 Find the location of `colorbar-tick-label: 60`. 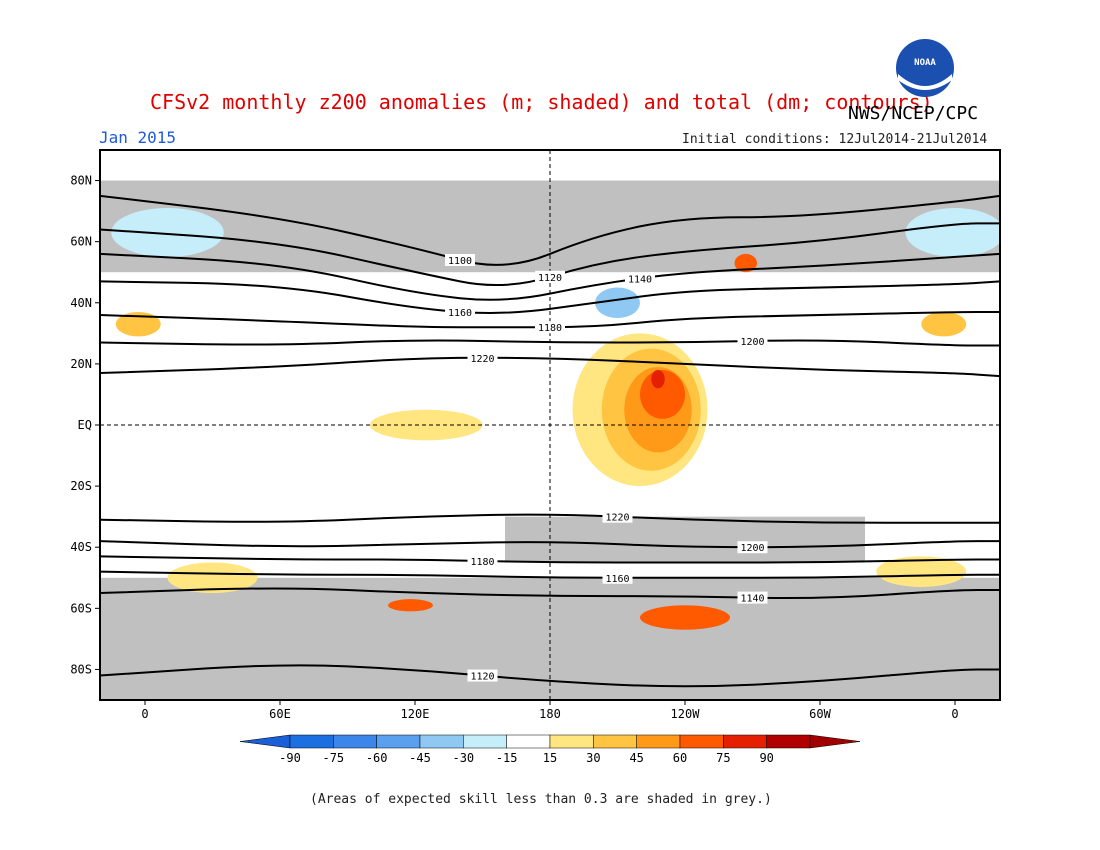

colorbar-tick-label: 60 is located at coordinates (680, 758).